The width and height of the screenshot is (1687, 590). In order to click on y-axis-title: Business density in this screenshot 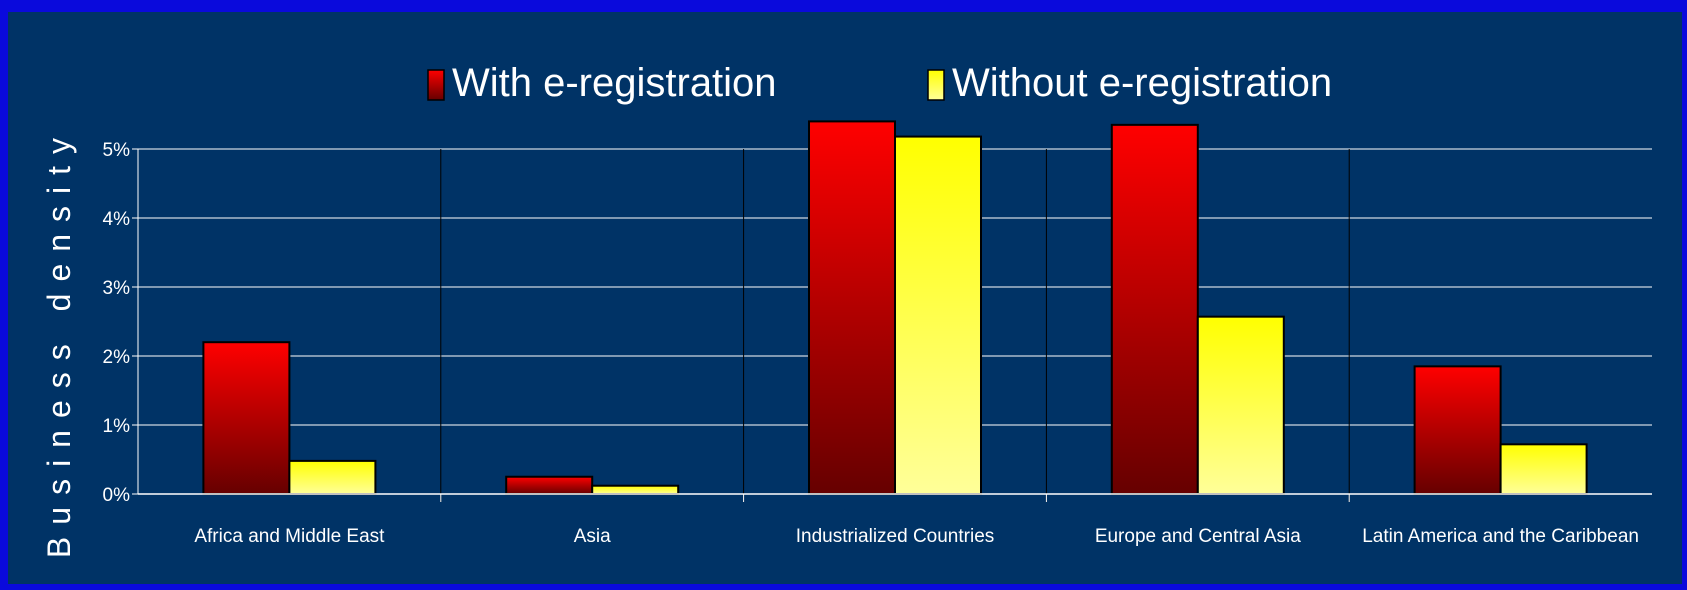, I will do `click(59, 342)`.